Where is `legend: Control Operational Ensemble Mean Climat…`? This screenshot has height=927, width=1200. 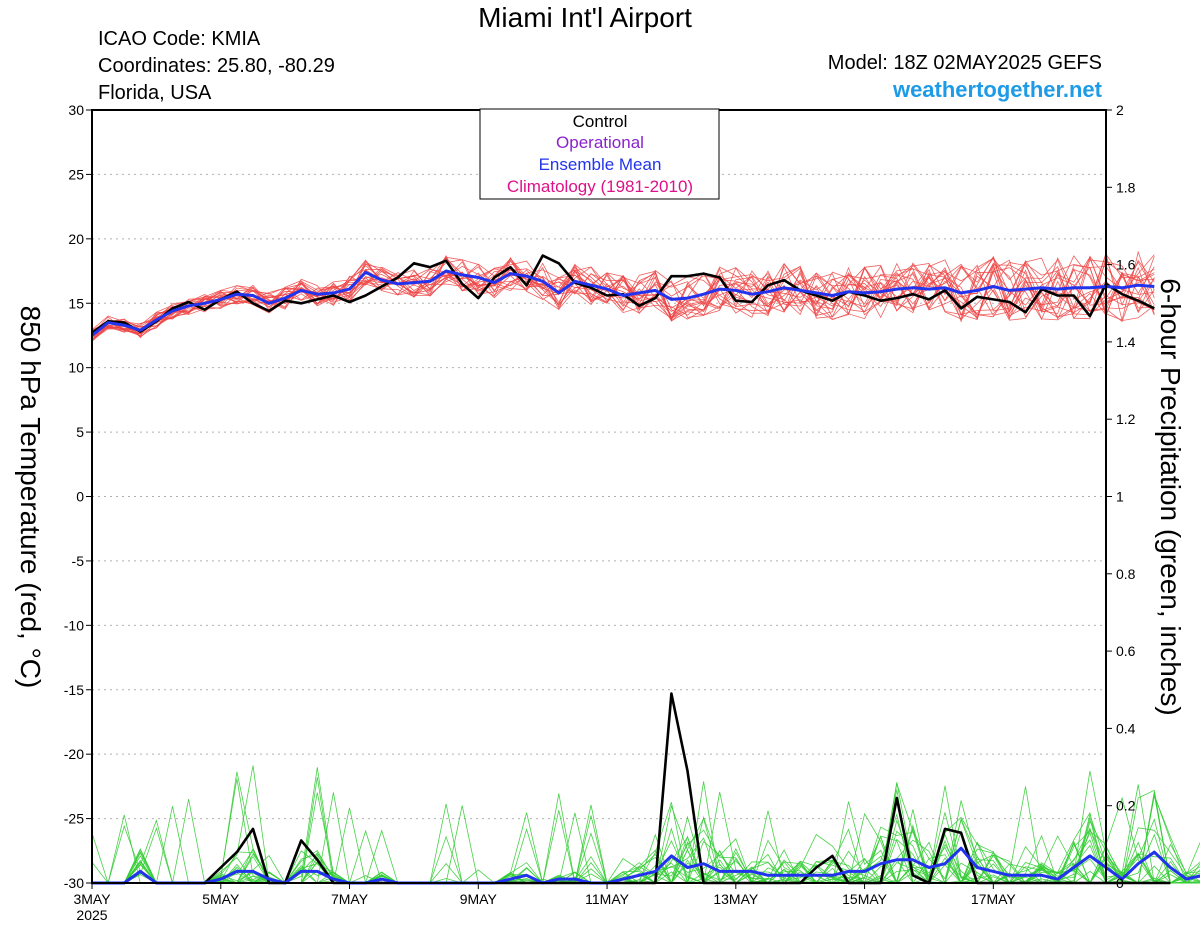 legend: Control Operational Ensemble Mean Climat… is located at coordinates (599, 154).